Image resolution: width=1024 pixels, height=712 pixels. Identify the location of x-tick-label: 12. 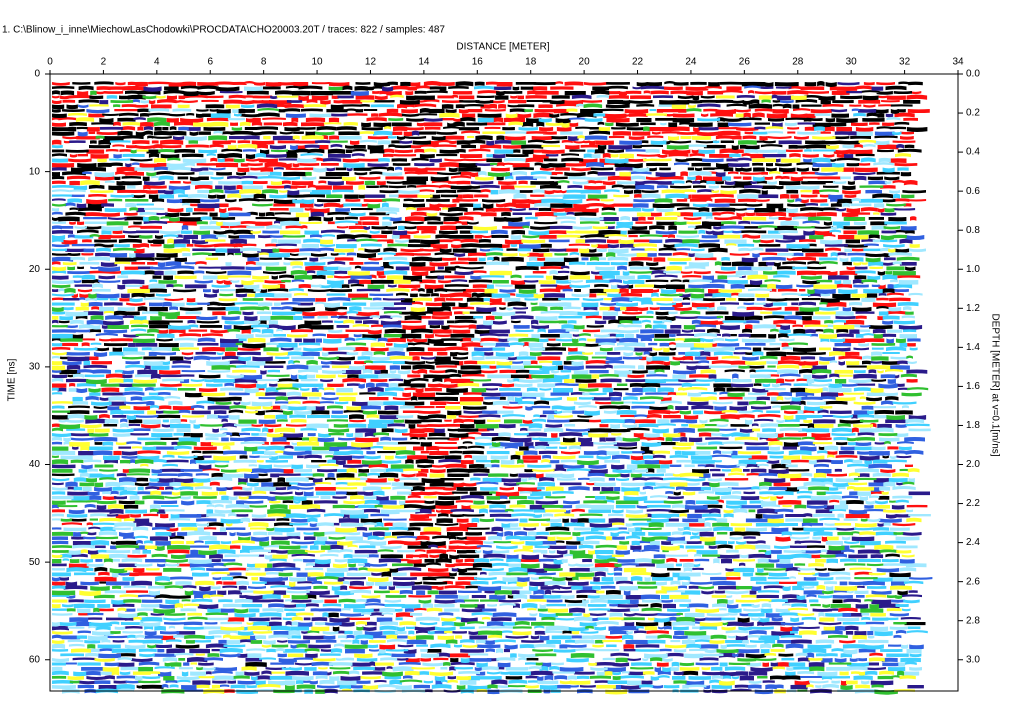
(371, 62).